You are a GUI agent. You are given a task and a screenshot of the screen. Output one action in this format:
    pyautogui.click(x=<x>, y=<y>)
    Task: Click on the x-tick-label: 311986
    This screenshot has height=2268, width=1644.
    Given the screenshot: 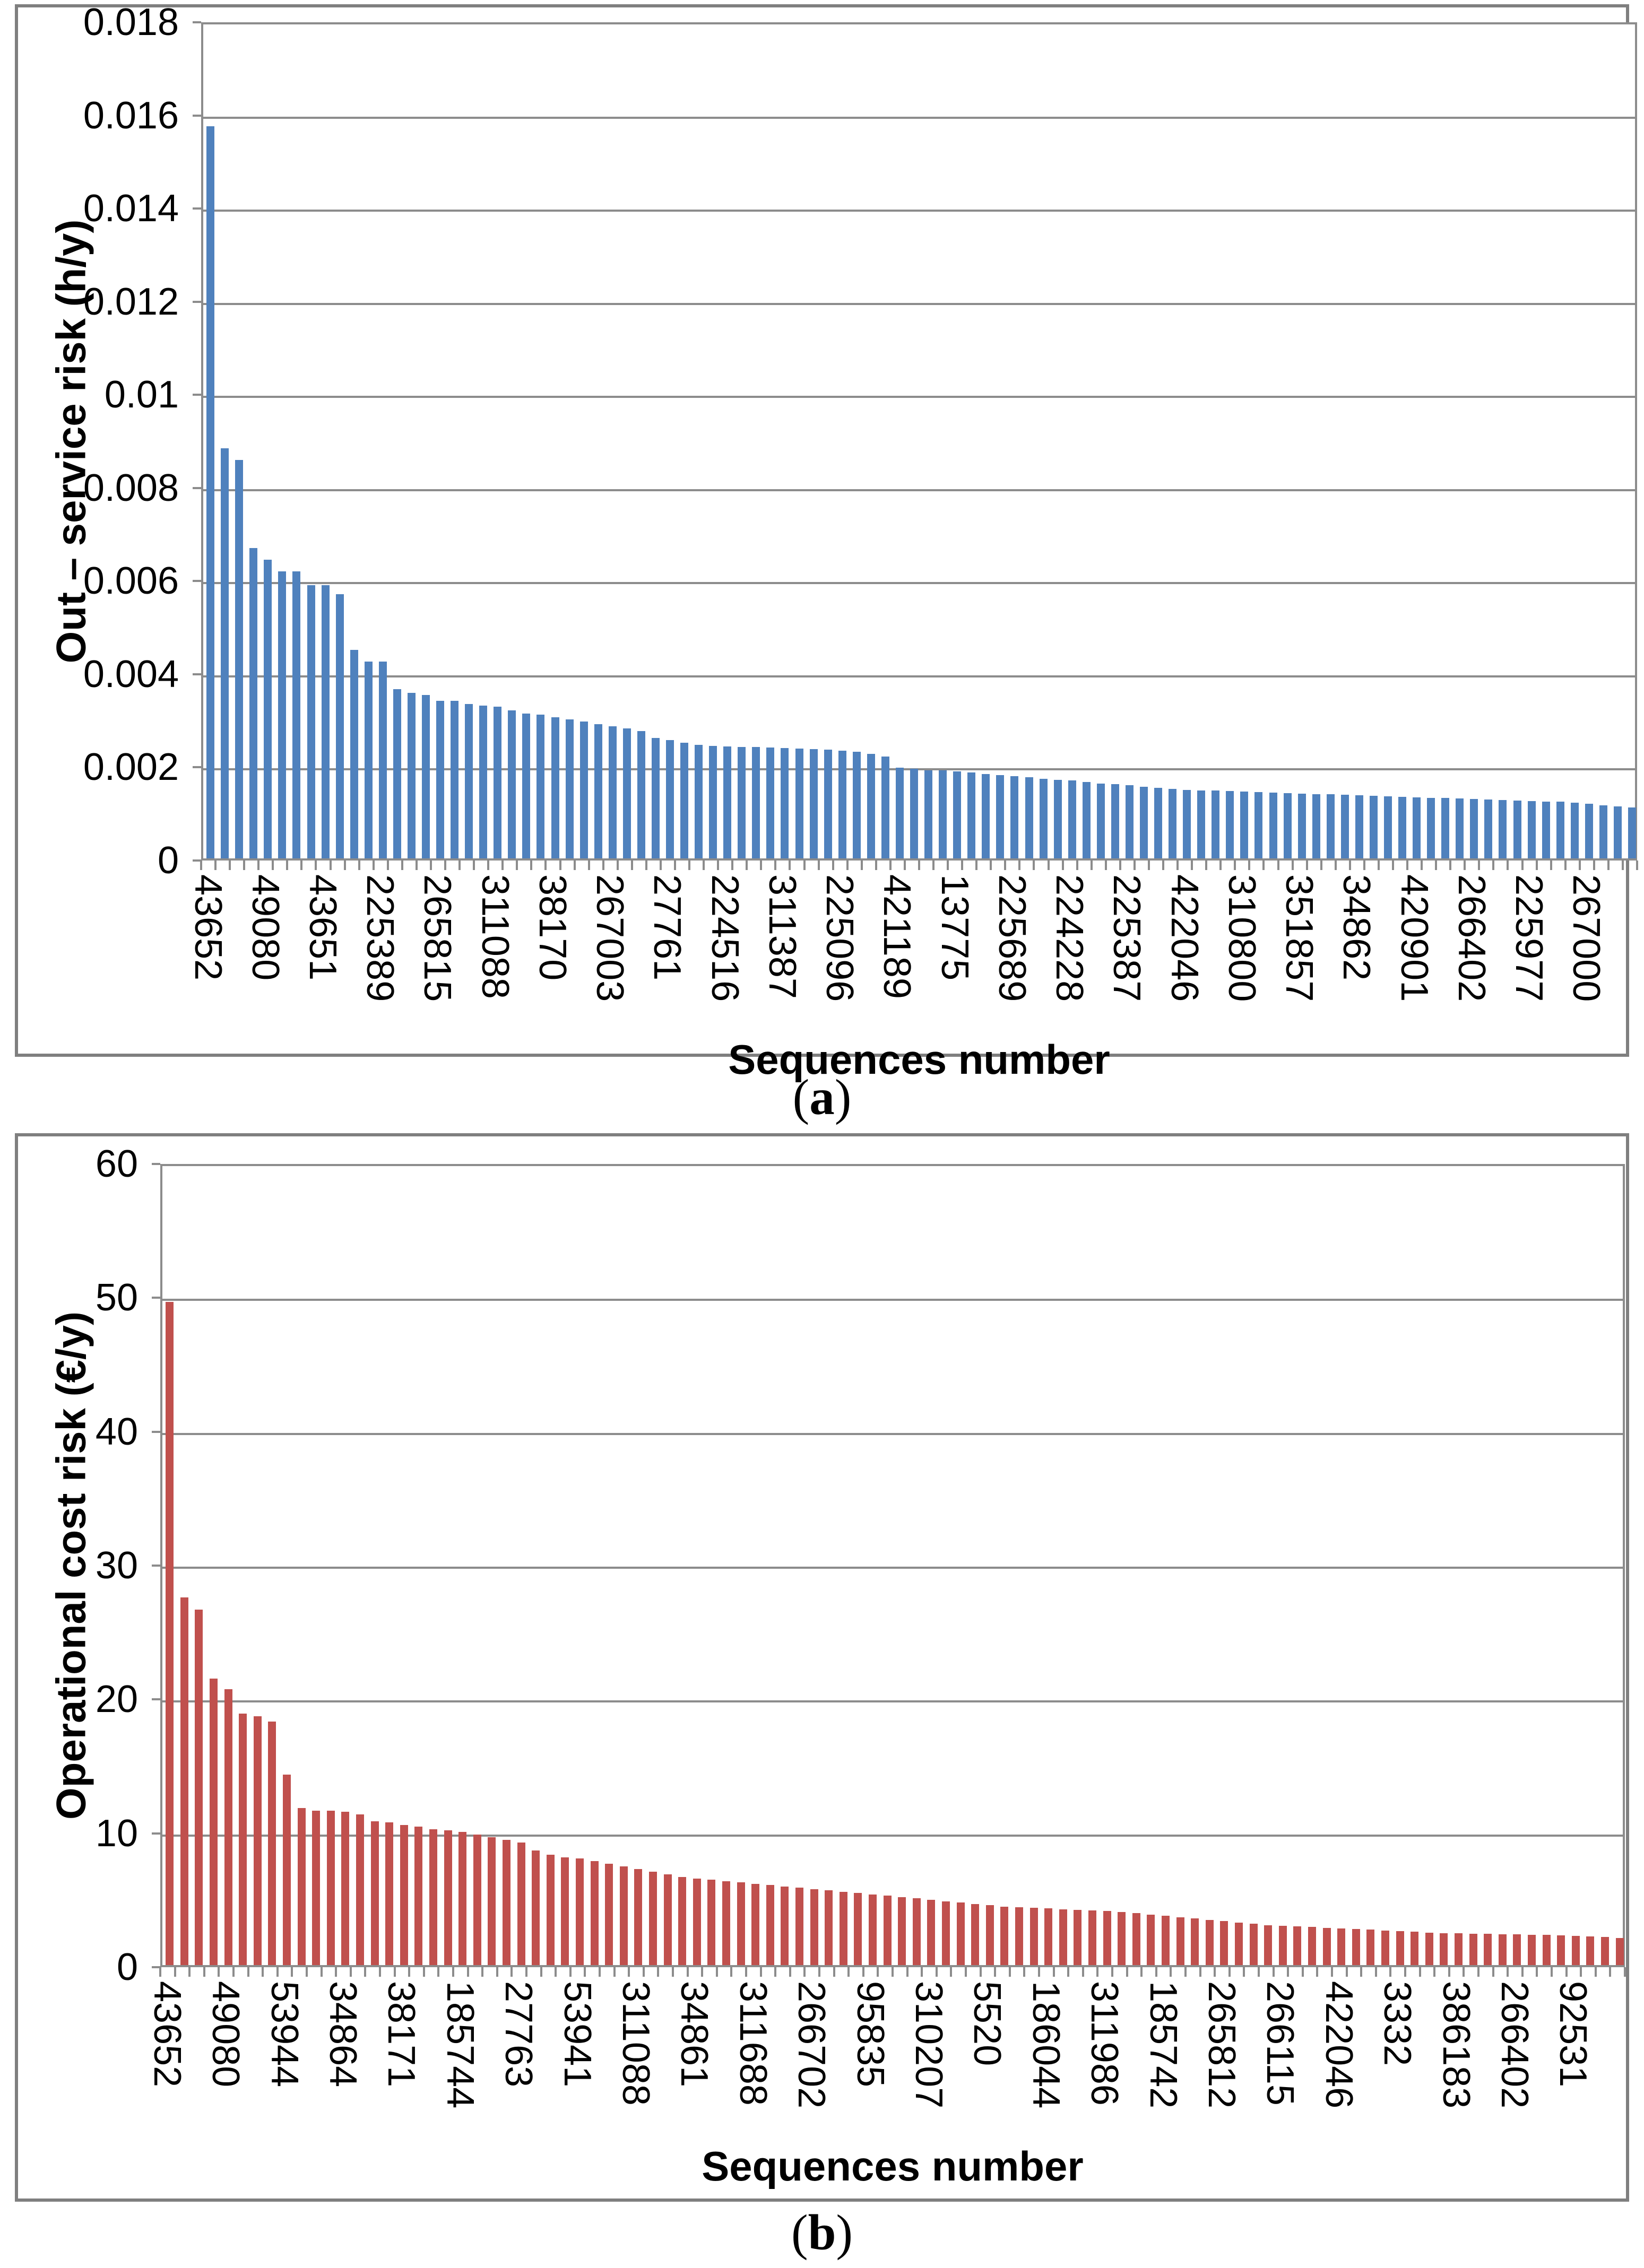 What is the action you would take?
    pyautogui.click(x=1104, y=2044)
    